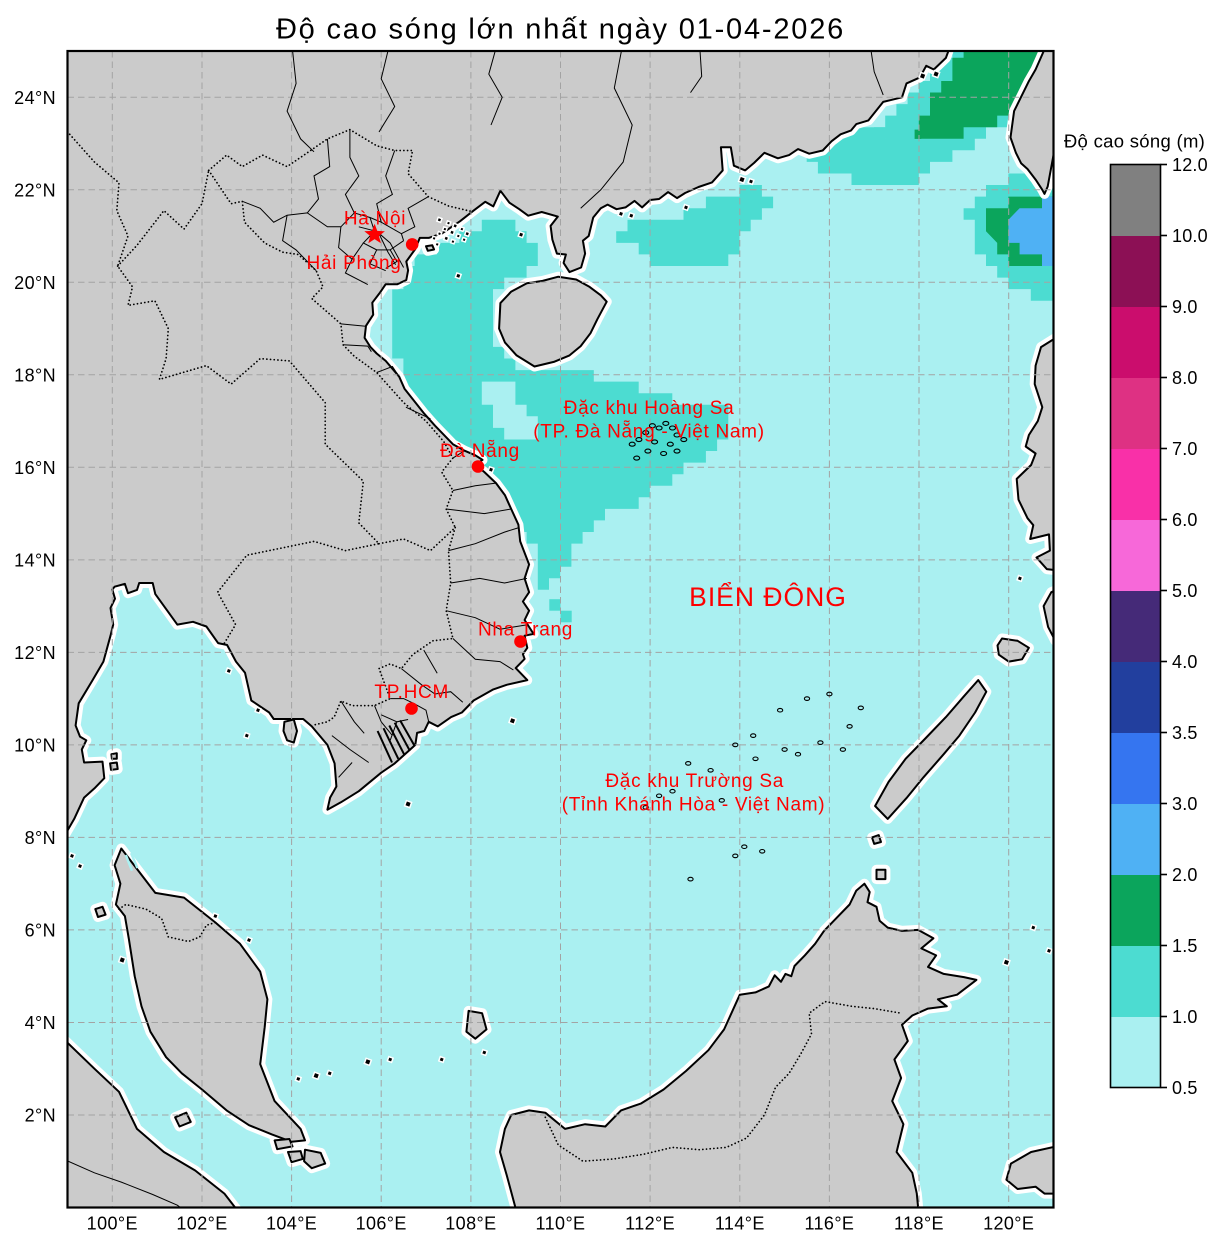 Image resolution: width=1224 pixels, height=1247 pixels. Describe the element at coordinates (560, 30) in the screenshot. I see `svg-text:Độ cao sóng lớn nhất ngày 01-0: Độ cao sóng lớn nhất ngày 01-04-2026` at that location.